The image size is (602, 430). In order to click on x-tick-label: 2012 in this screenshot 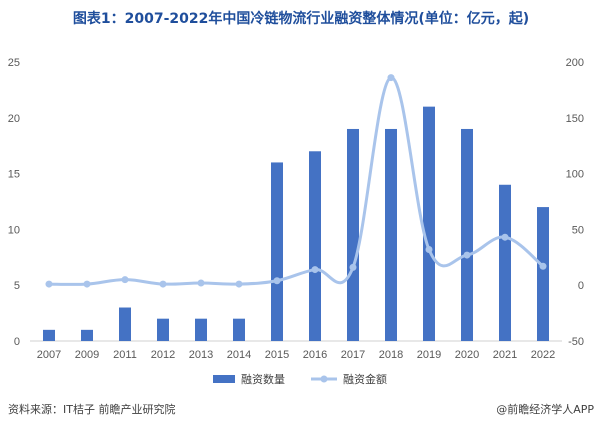, I will do `click(163, 355)`.